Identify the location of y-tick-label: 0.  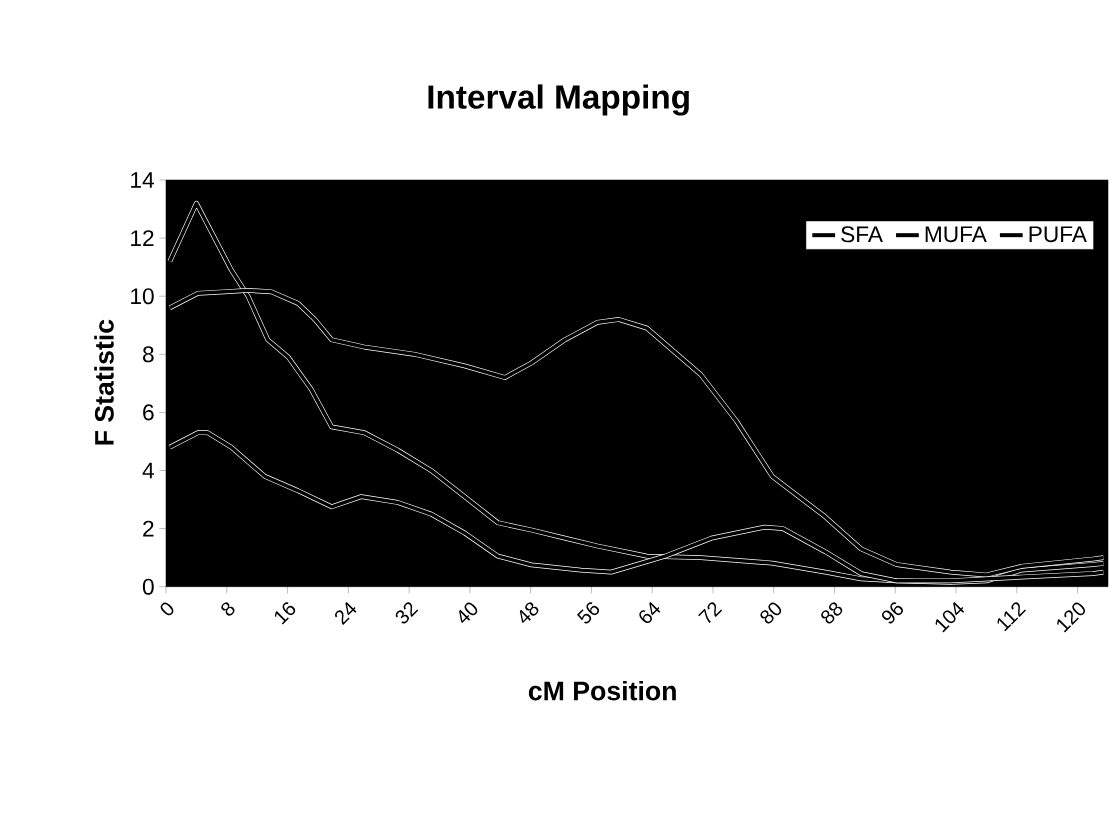
(148, 586).